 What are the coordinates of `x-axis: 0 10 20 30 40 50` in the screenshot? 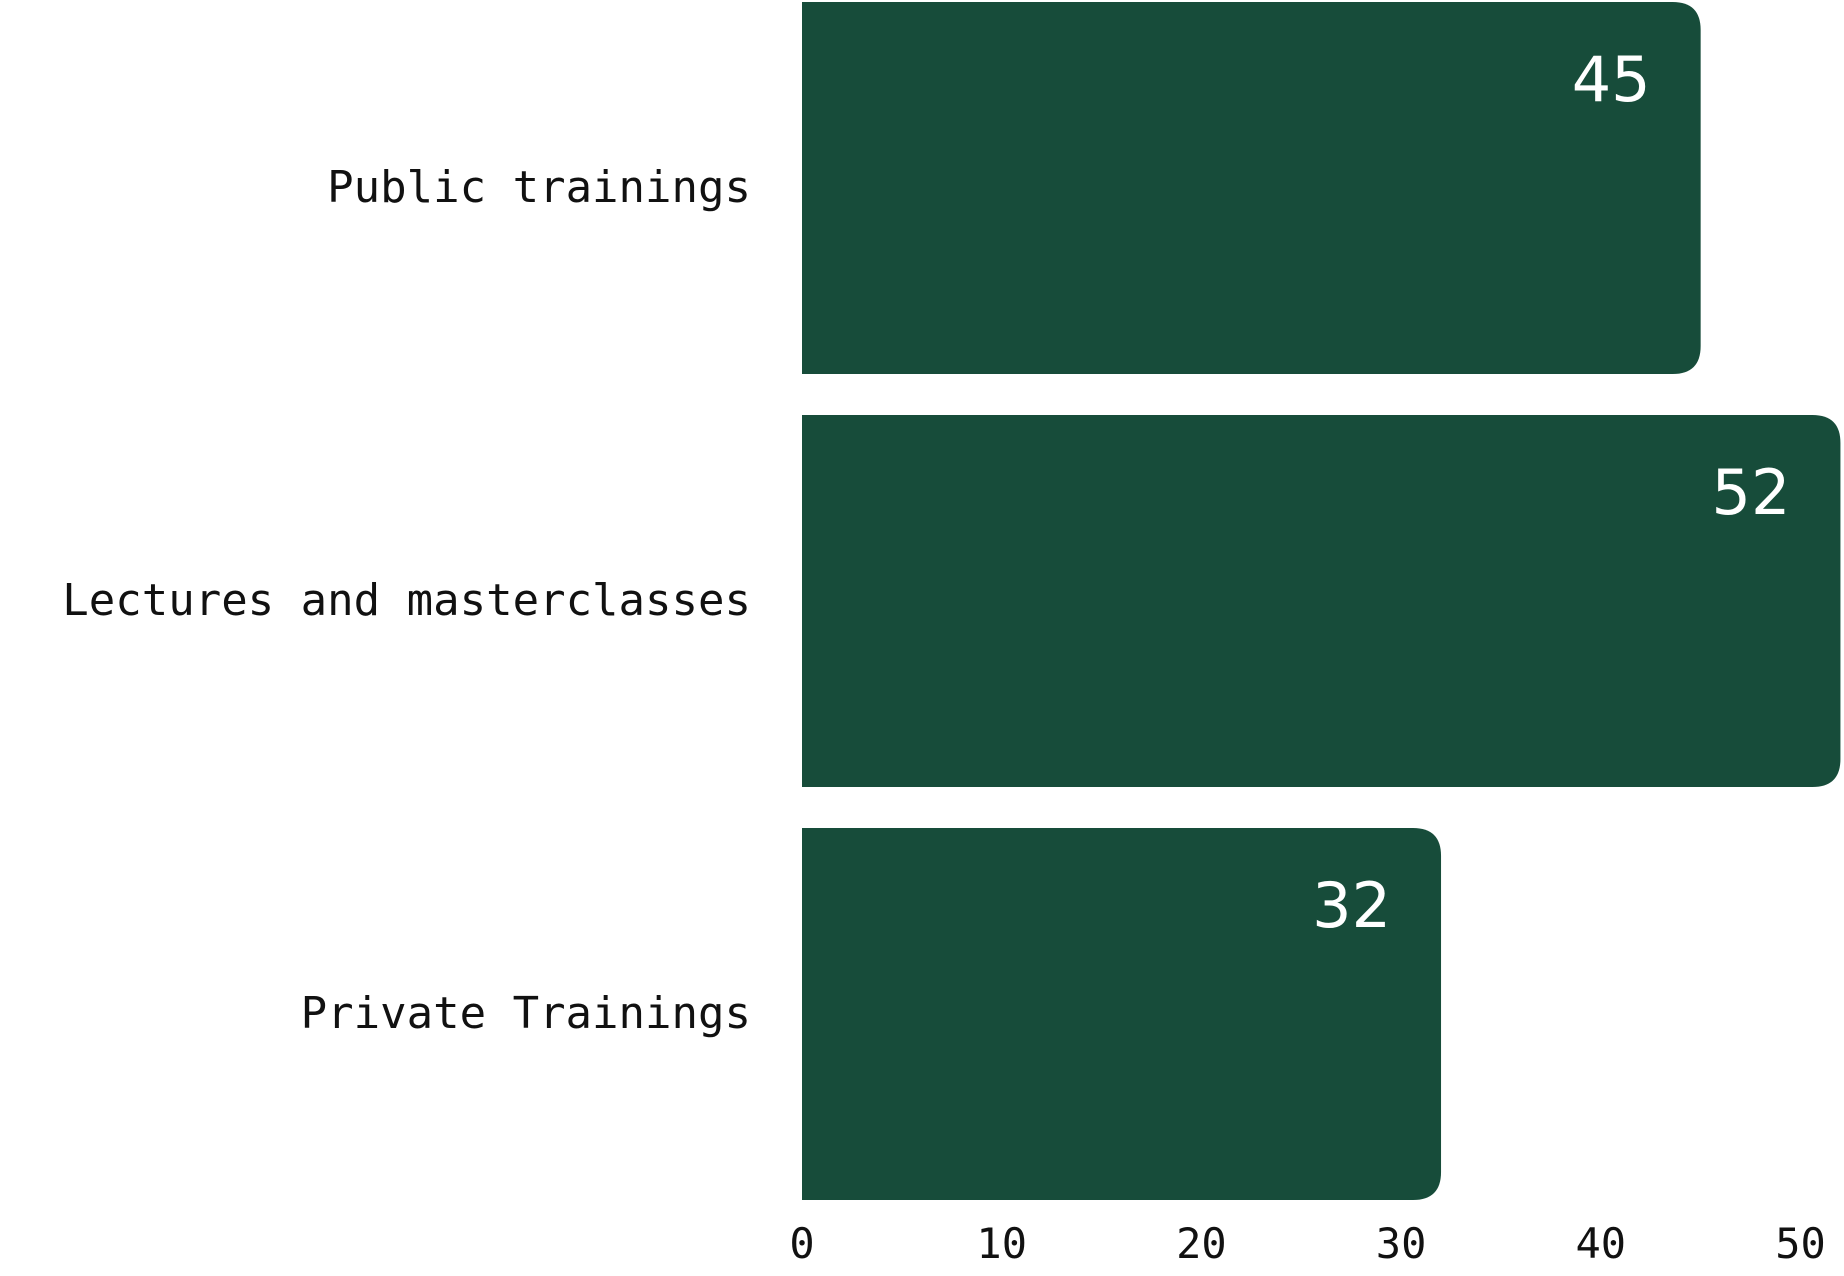 It's located at (1307, 1243).